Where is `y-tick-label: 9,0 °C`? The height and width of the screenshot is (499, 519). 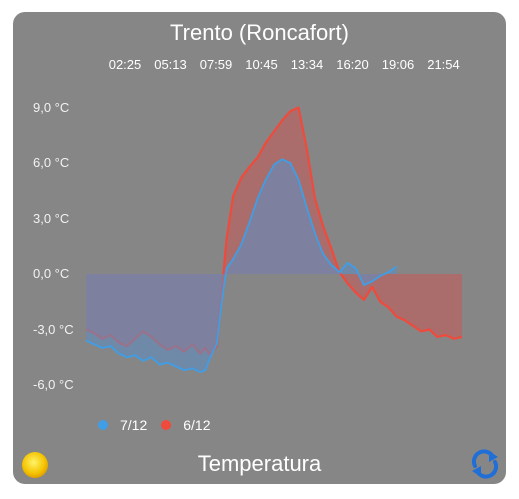
y-tick-label: 9,0 °C is located at coordinates (51, 107).